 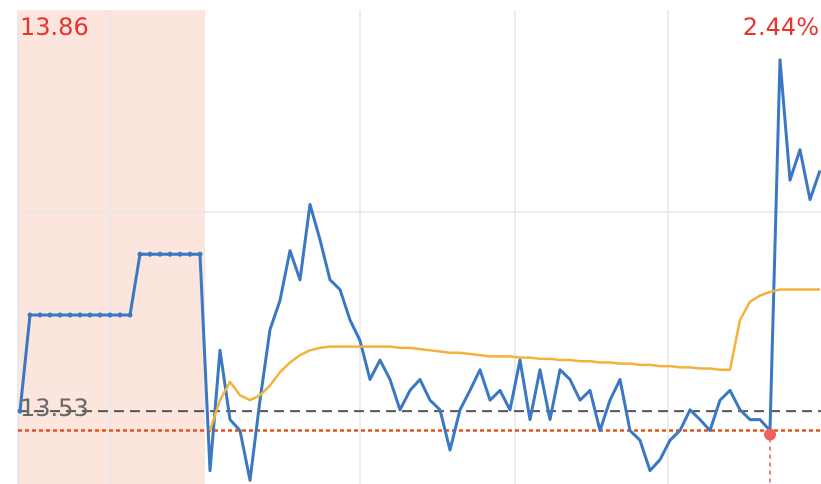 What do you see at coordinates (781, 27) in the screenshot?
I see `y2-tick-label: 2.44%` at bounding box center [781, 27].